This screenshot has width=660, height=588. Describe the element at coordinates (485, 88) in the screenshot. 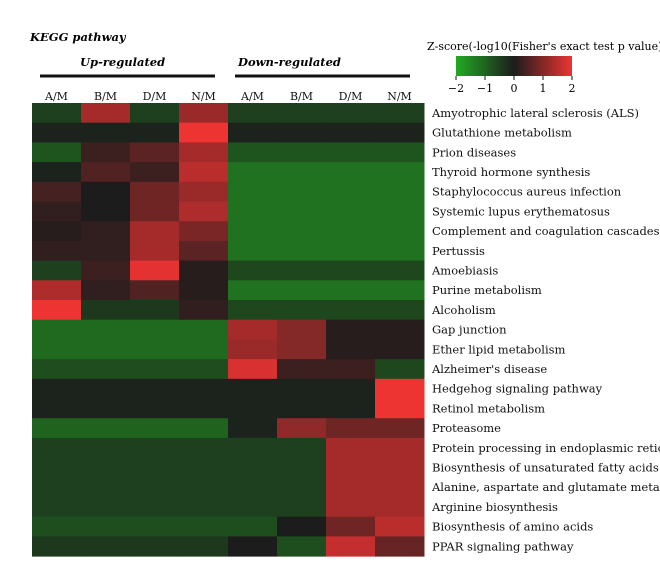

I see `legend-tick-label: −1` at that location.